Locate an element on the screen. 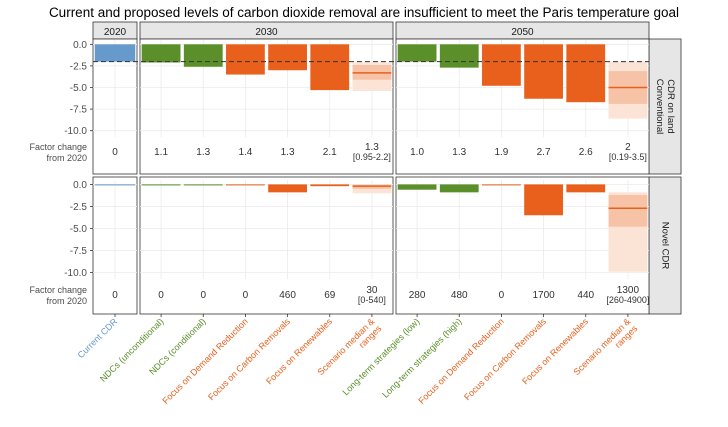 This screenshot has height=427, width=728. x-category-label: Long-term strategies (high) is located at coordinates (421, 357).